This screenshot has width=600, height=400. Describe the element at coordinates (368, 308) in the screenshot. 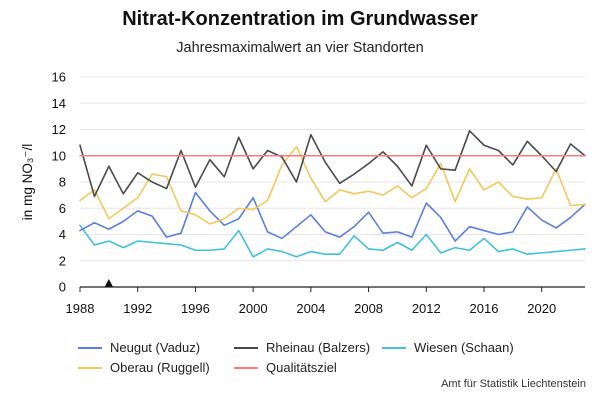

I see `x-tick-label-2008: 2008` at that location.